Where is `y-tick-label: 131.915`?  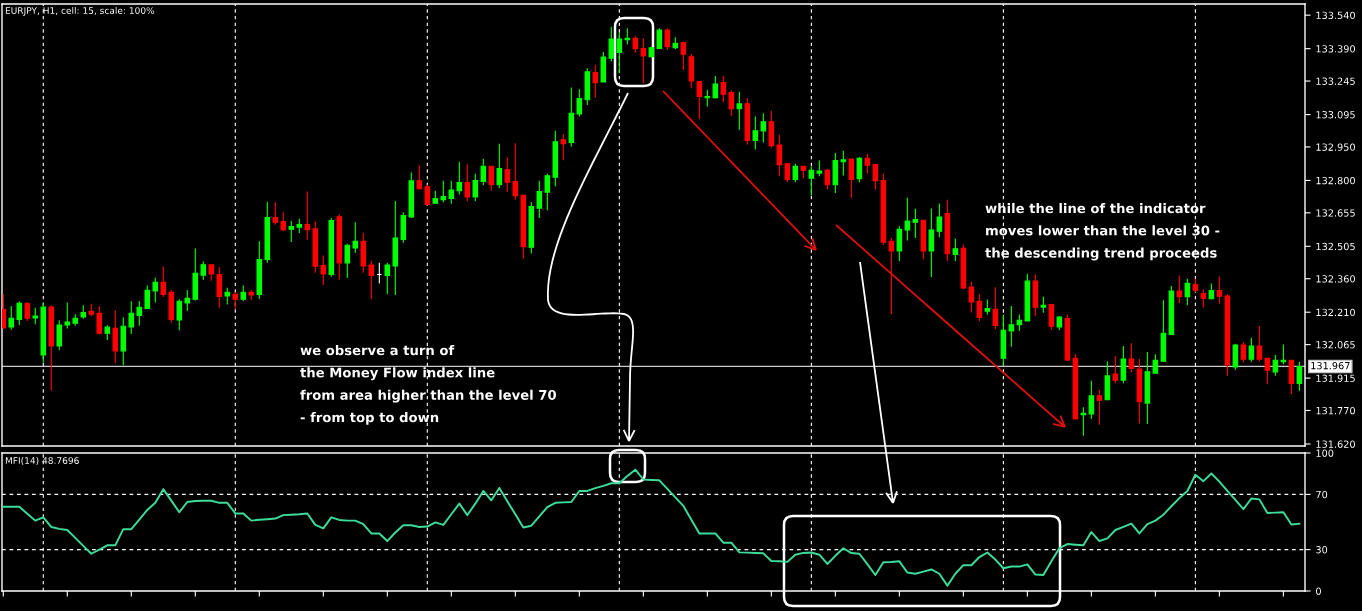
y-tick-label: 131.915 is located at coordinates (1335, 378).